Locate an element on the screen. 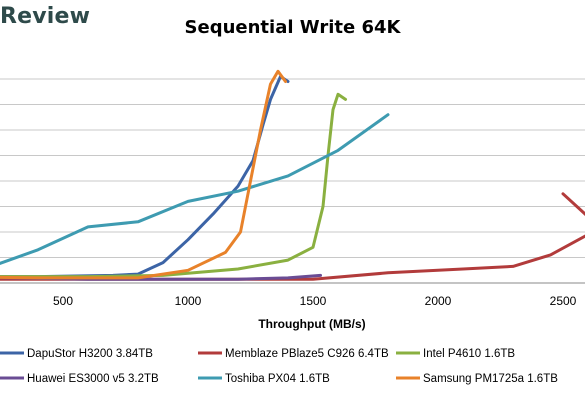 The image size is (585, 401). legend-item: Toshiba PX04 1.6TB is located at coordinates (264, 379).